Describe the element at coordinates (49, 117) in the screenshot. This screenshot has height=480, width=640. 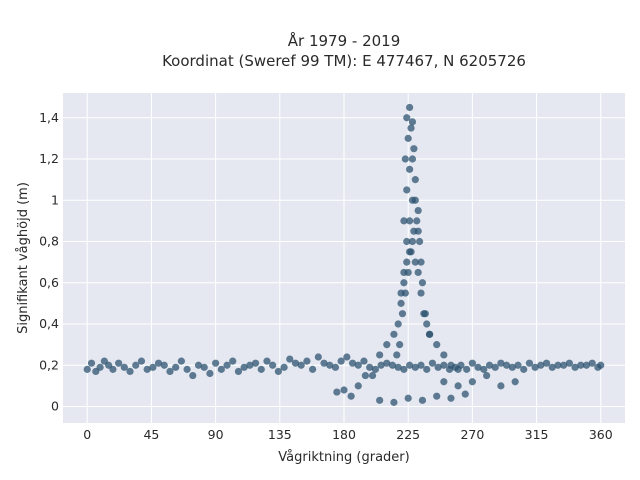
I see `y-tick-label: 1,4` at that location.